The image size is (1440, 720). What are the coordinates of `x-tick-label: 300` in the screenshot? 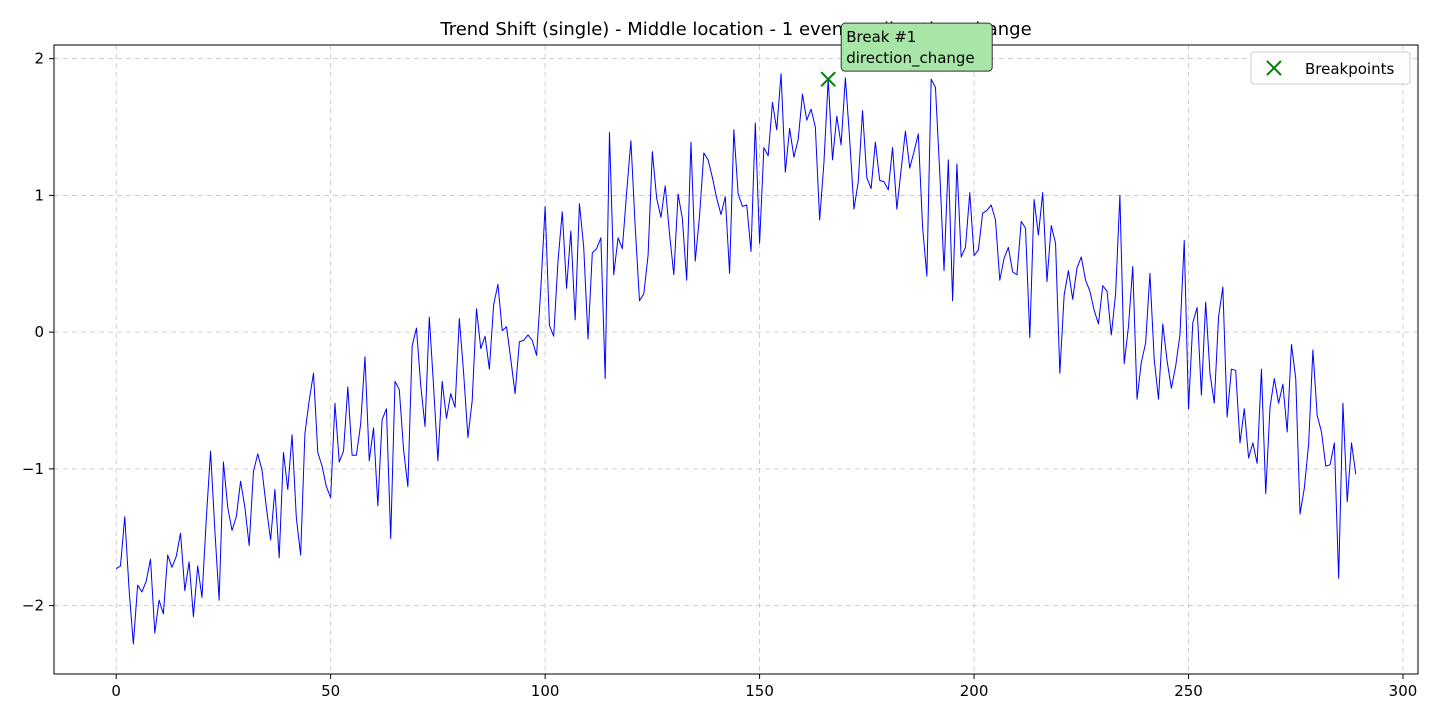 It's located at (1403, 691).